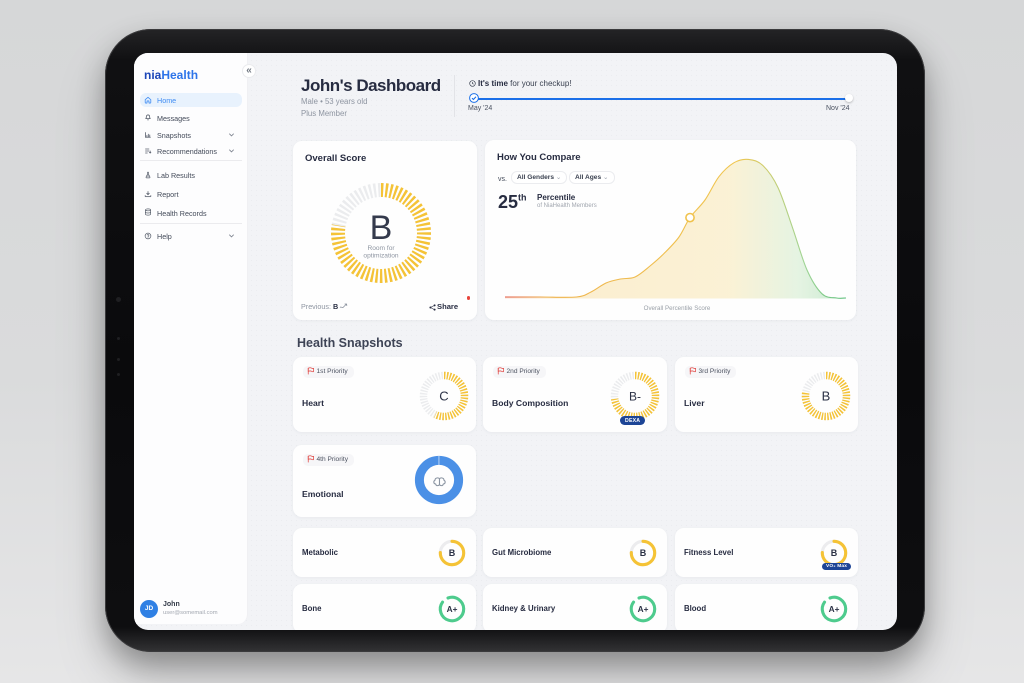 This screenshot has width=1024, height=683. Describe the element at coordinates (381, 256) in the screenshot. I see `svg-text: optimization` at that location.